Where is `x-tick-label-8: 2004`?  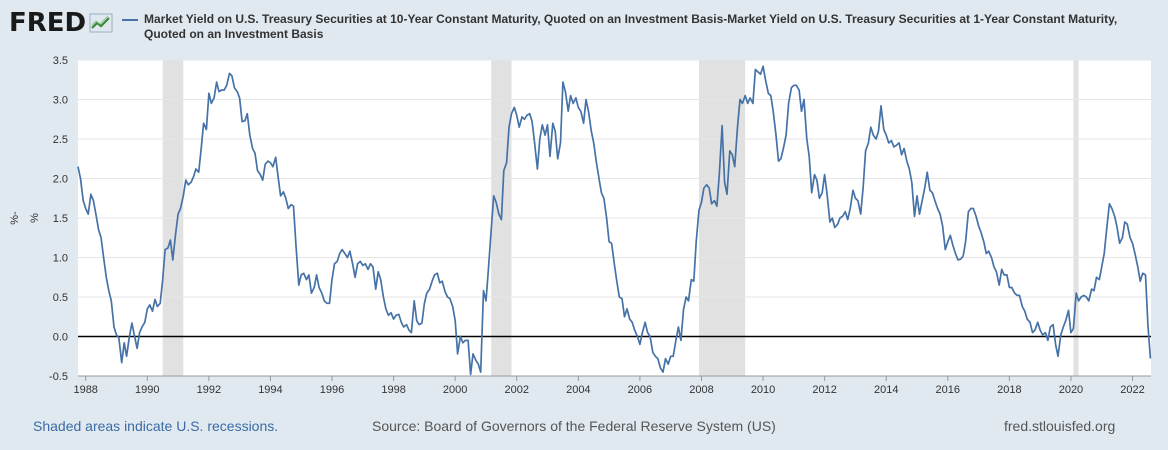
x-tick-label-8: 2004 is located at coordinates (578, 390).